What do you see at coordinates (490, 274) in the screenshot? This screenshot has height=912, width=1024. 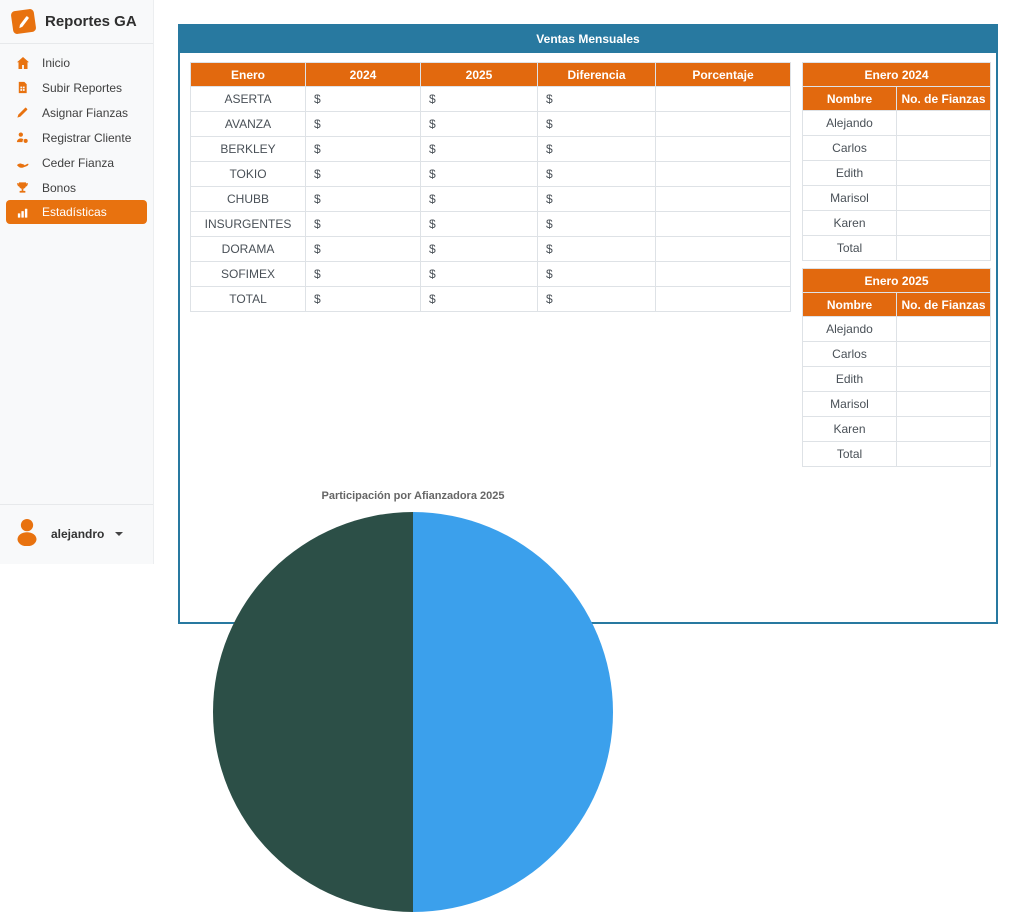 I see `table-row: SOFIMEX $ $ $` at bounding box center [490, 274].